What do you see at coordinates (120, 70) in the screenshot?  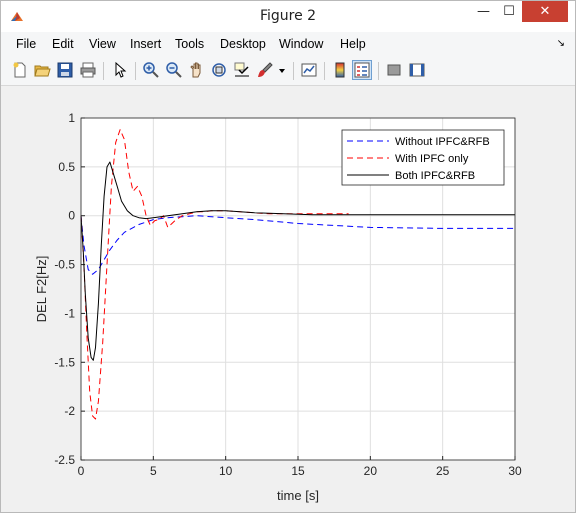 I see `edit-plot-arrow-icon` at bounding box center [120, 70].